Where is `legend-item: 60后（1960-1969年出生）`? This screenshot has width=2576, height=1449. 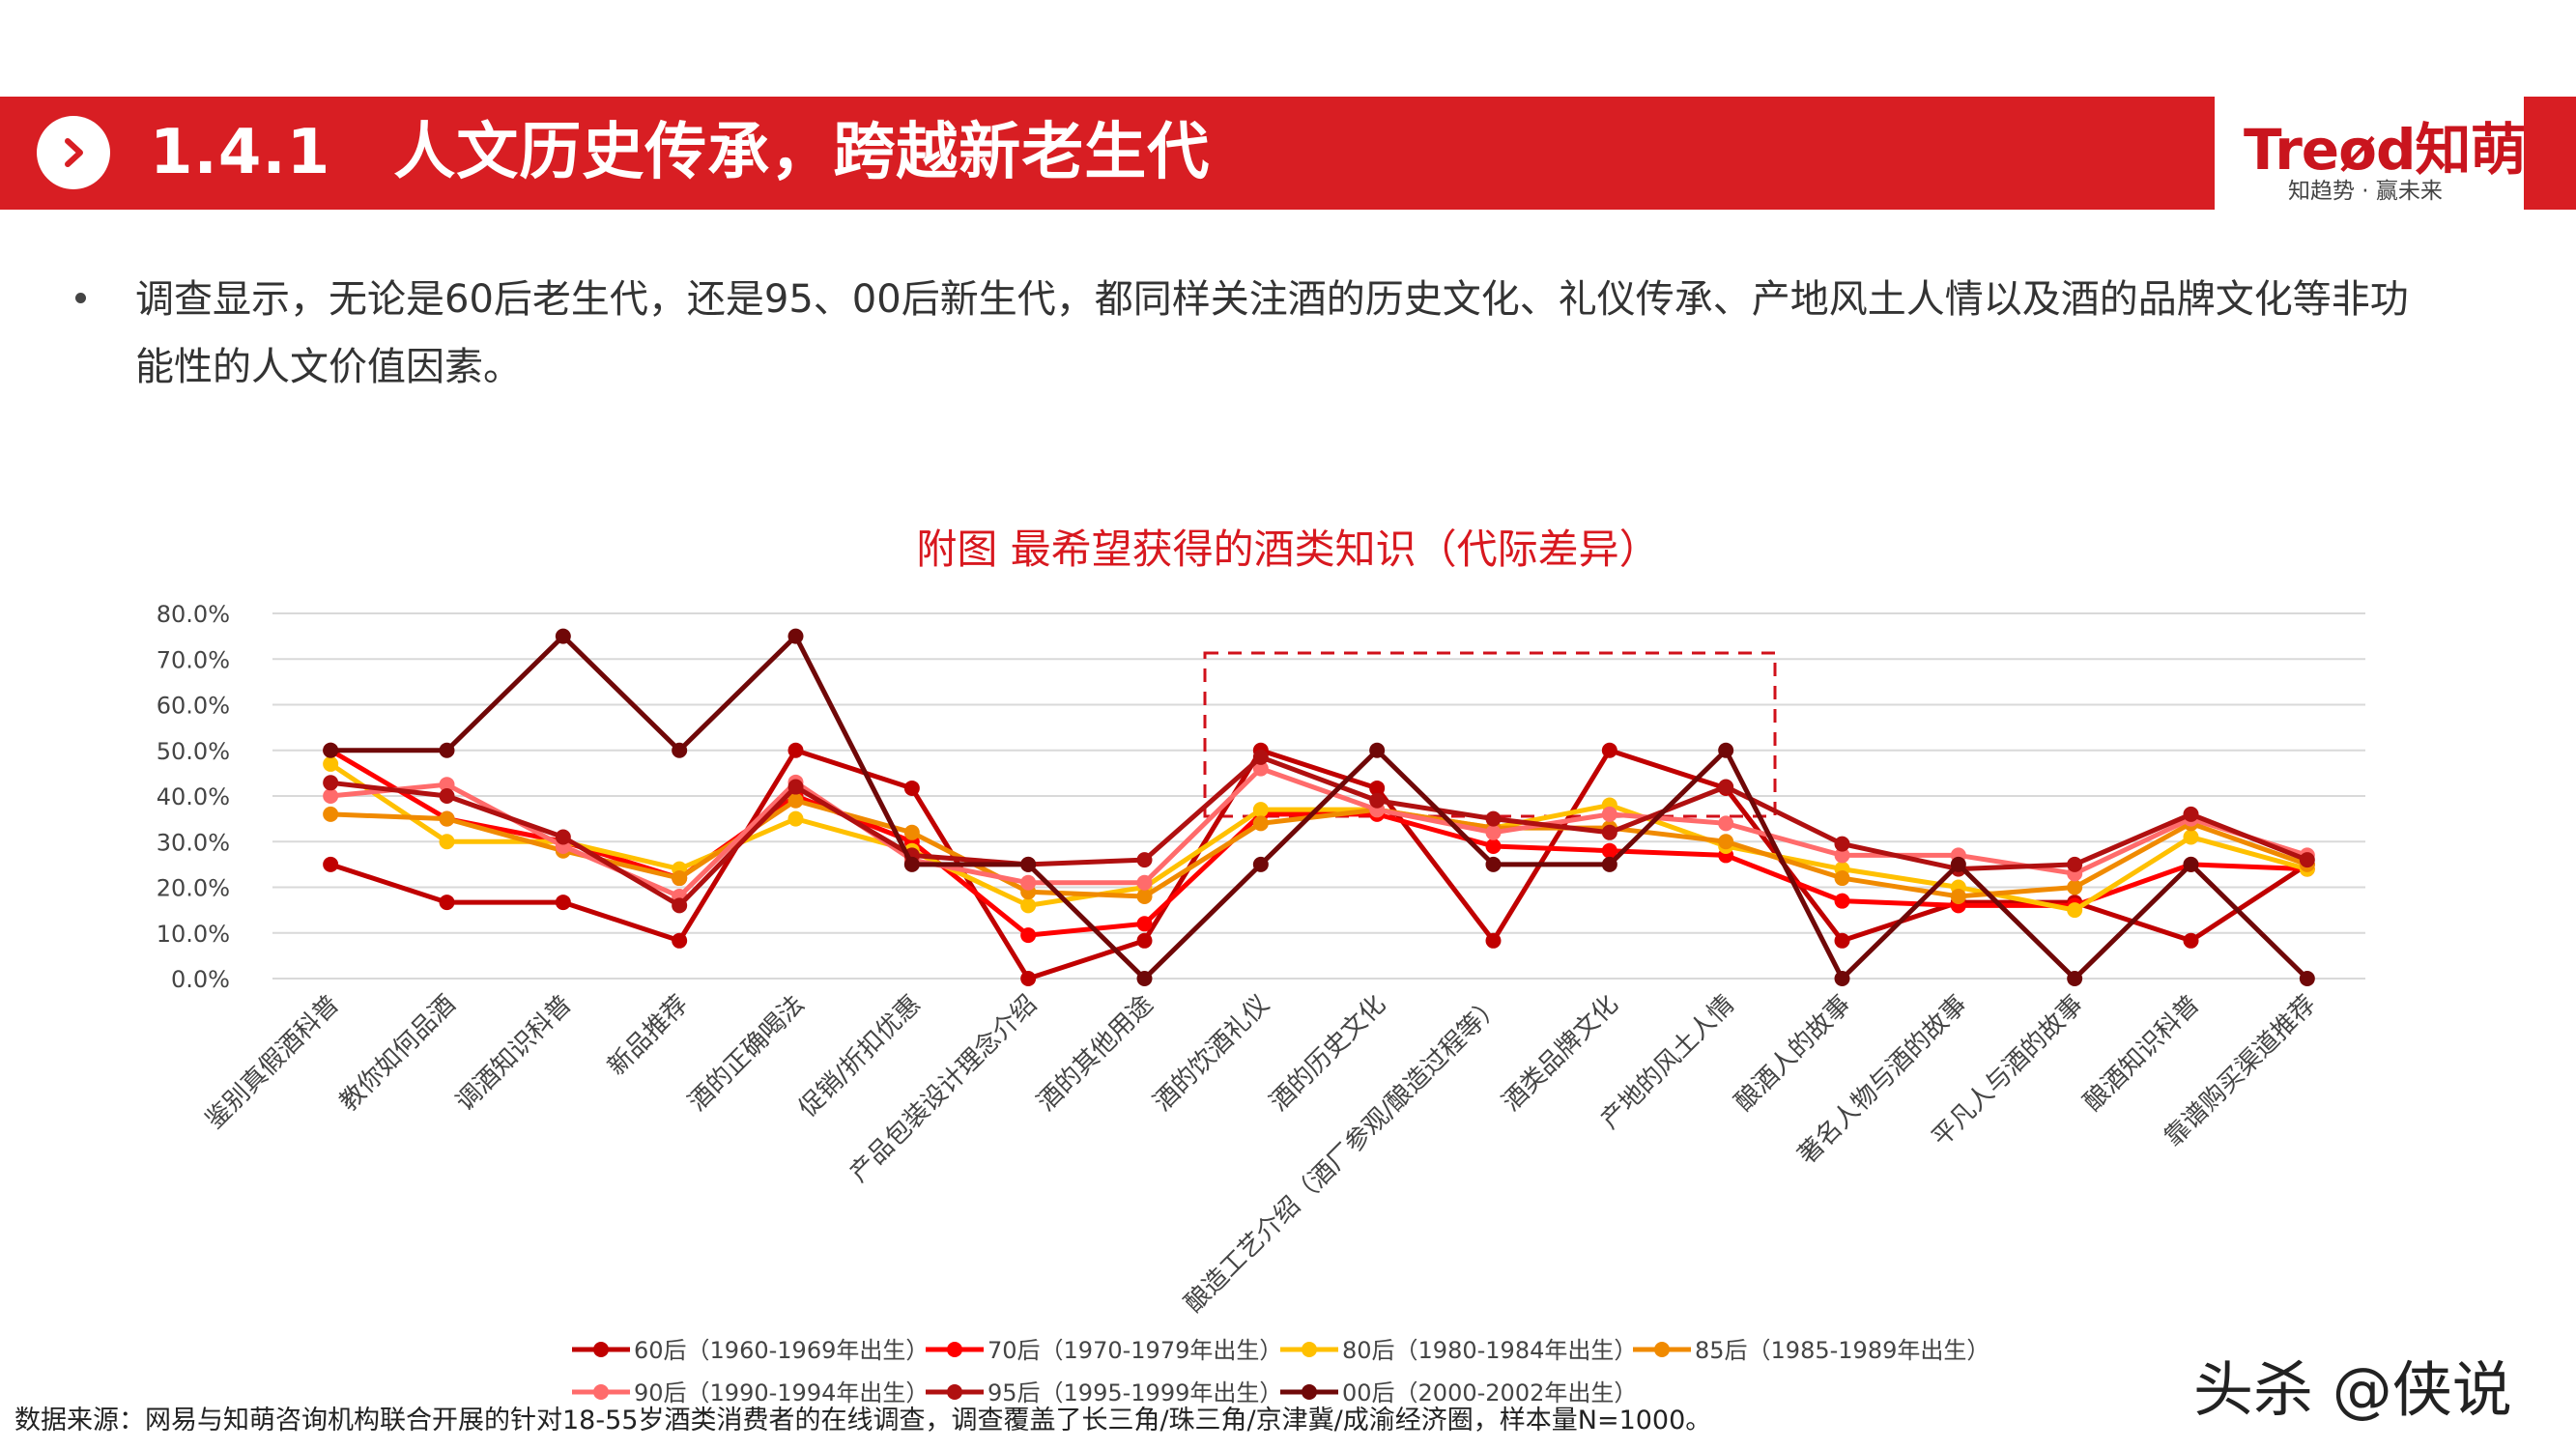 legend-item: 60后（1960-1969年出生） is located at coordinates (751, 1350).